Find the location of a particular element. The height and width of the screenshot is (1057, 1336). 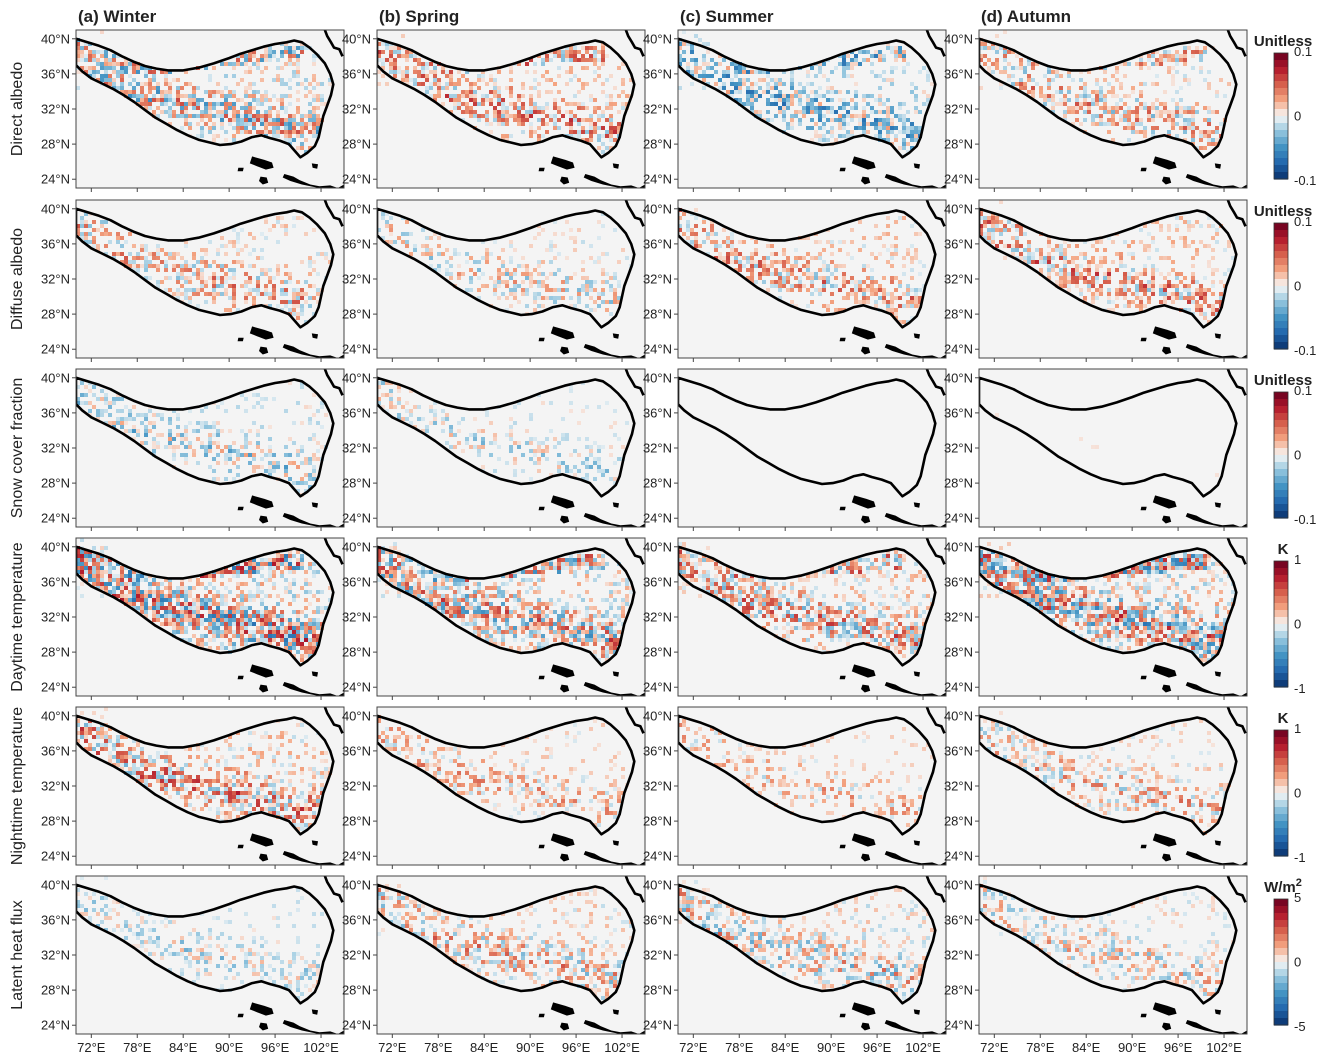

colorbar-segment is located at coordinates (1281, 162).